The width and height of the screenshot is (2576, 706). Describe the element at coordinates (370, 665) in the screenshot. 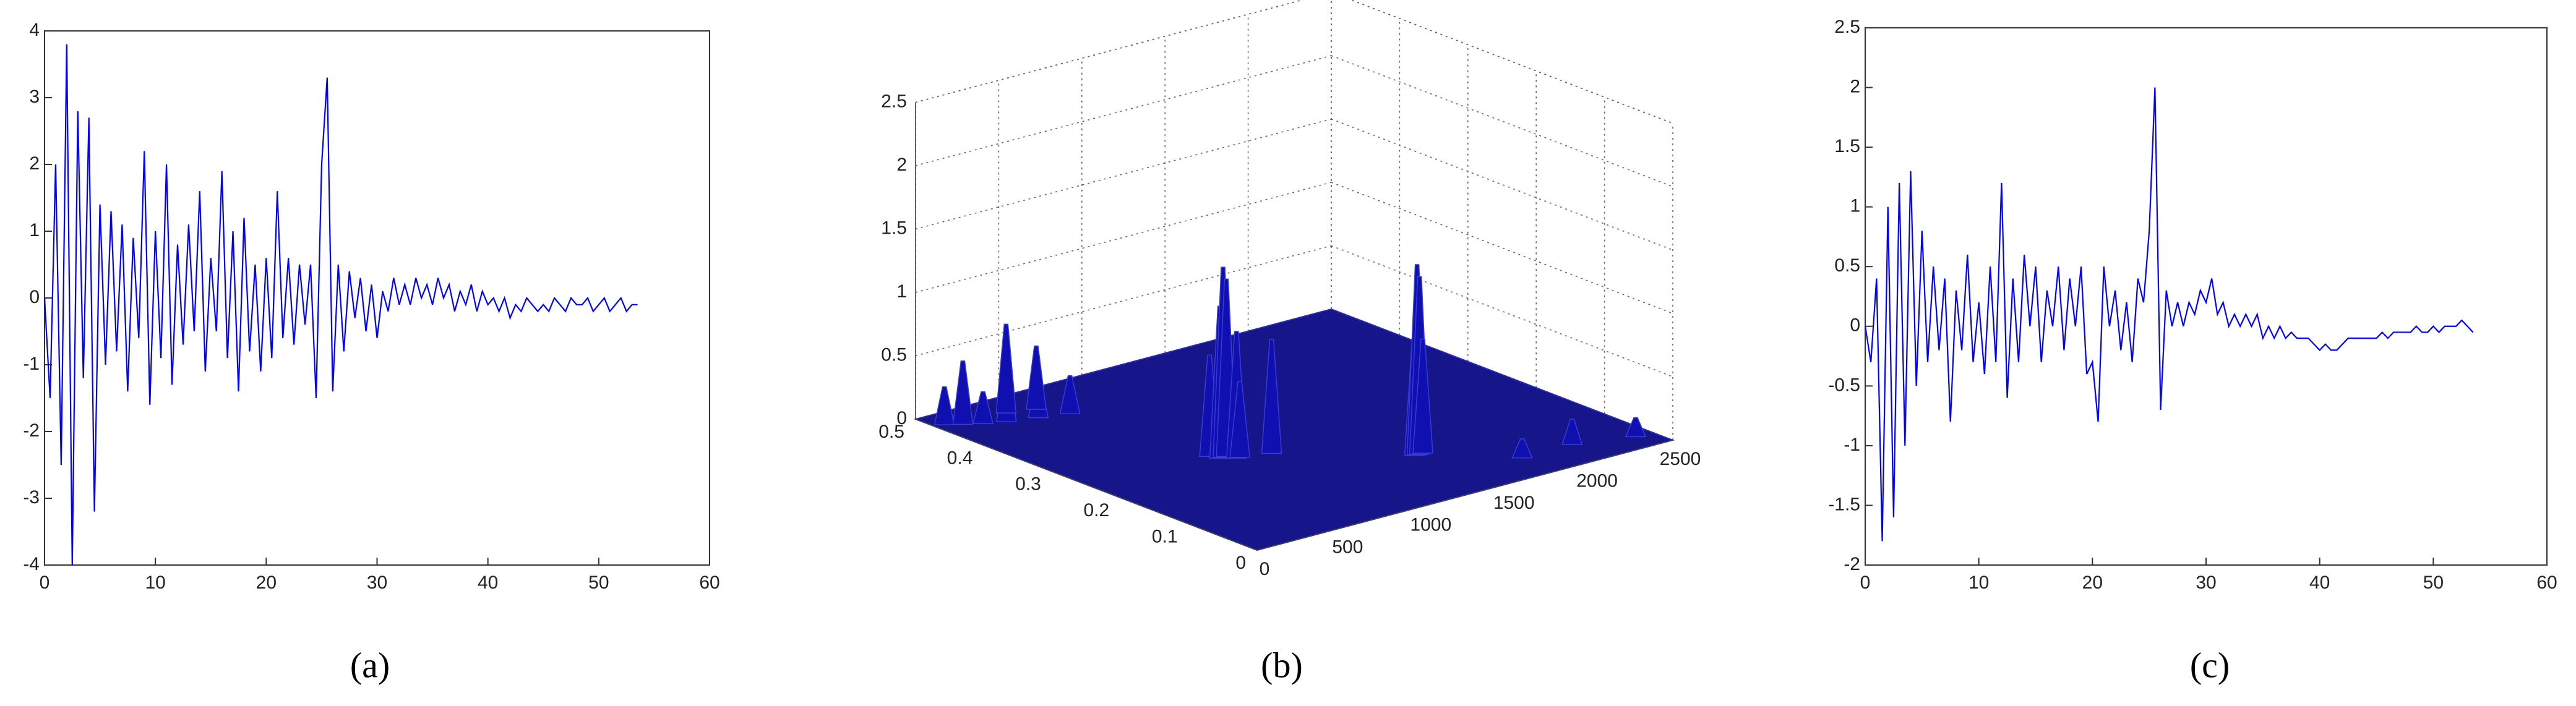

I see `caption: (a)` at that location.